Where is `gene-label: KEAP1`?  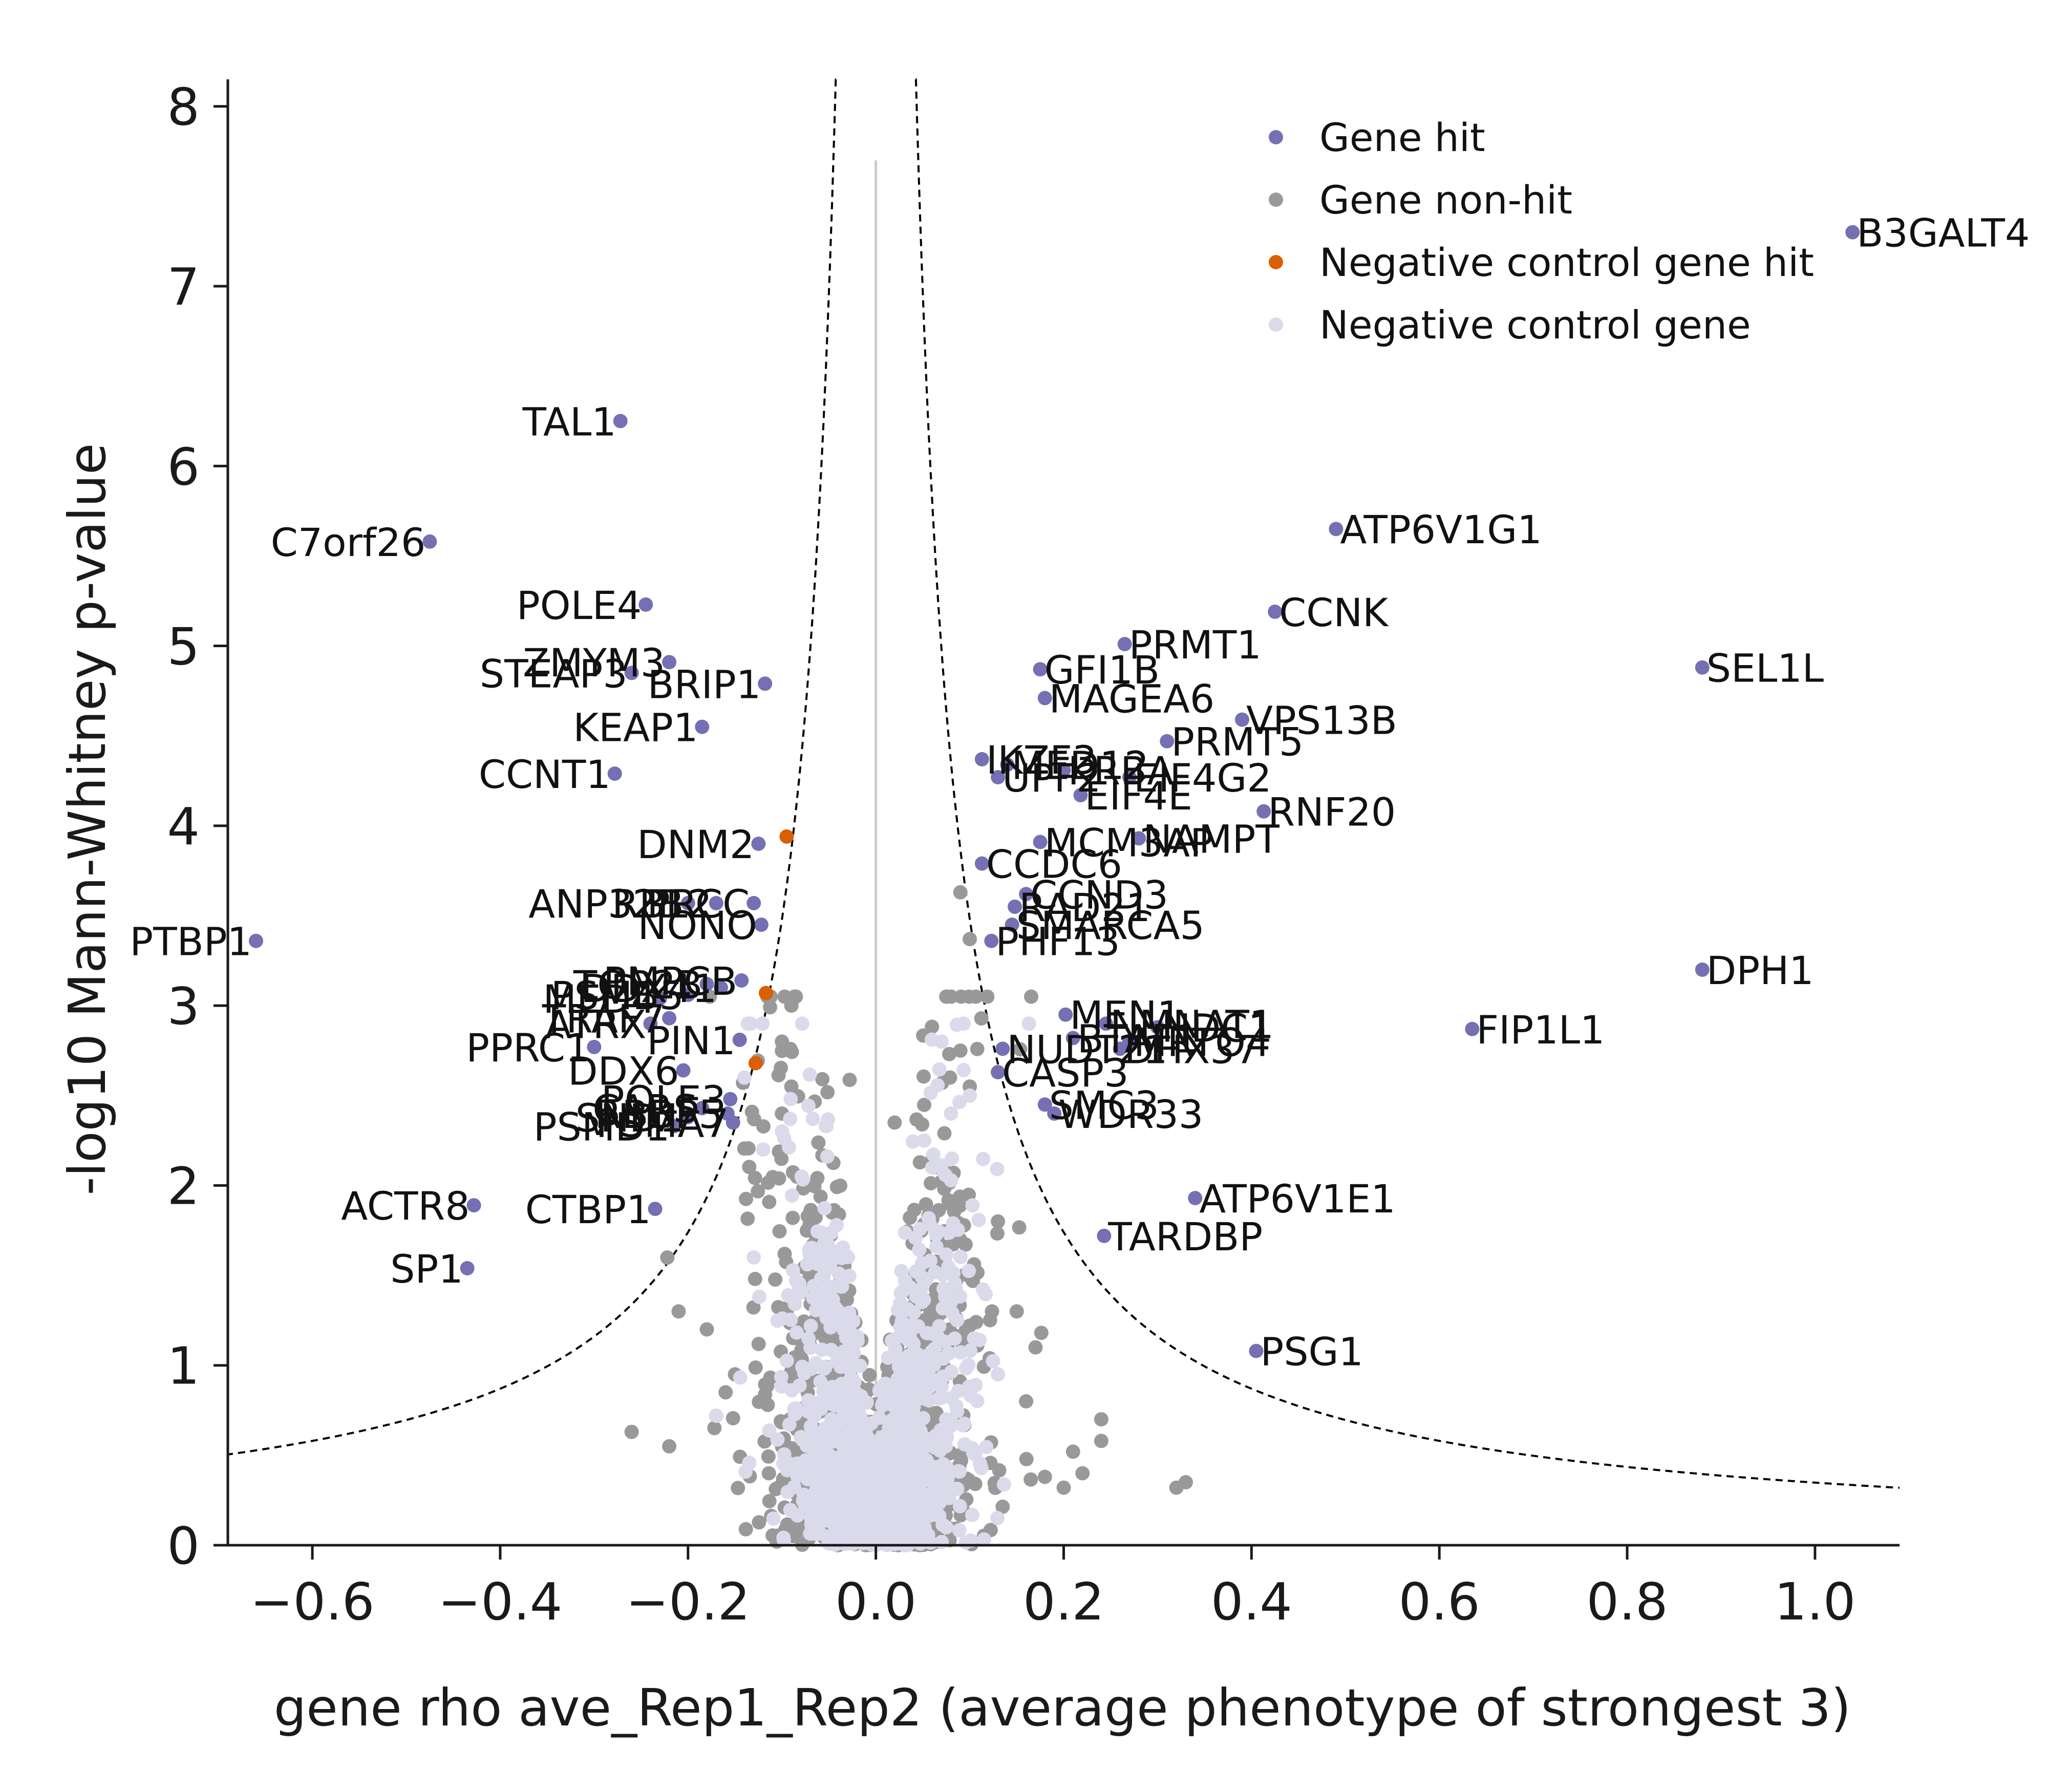
gene-label: KEAP1 is located at coordinates (635, 728).